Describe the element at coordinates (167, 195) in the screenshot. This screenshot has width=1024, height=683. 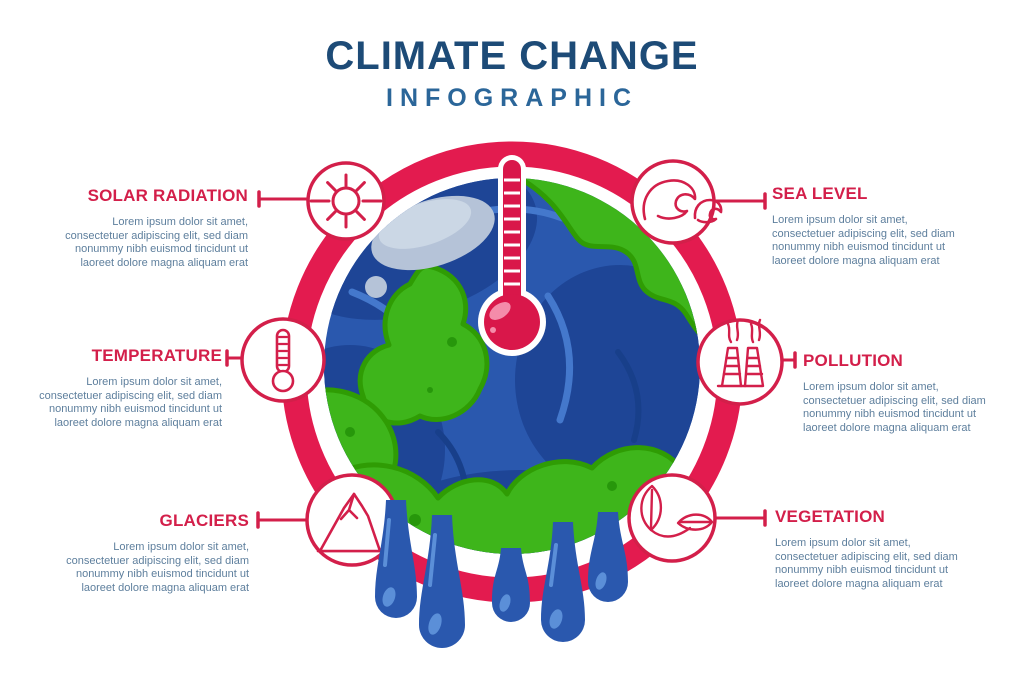
I see `item-label: SOLAR RADIATION` at that location.